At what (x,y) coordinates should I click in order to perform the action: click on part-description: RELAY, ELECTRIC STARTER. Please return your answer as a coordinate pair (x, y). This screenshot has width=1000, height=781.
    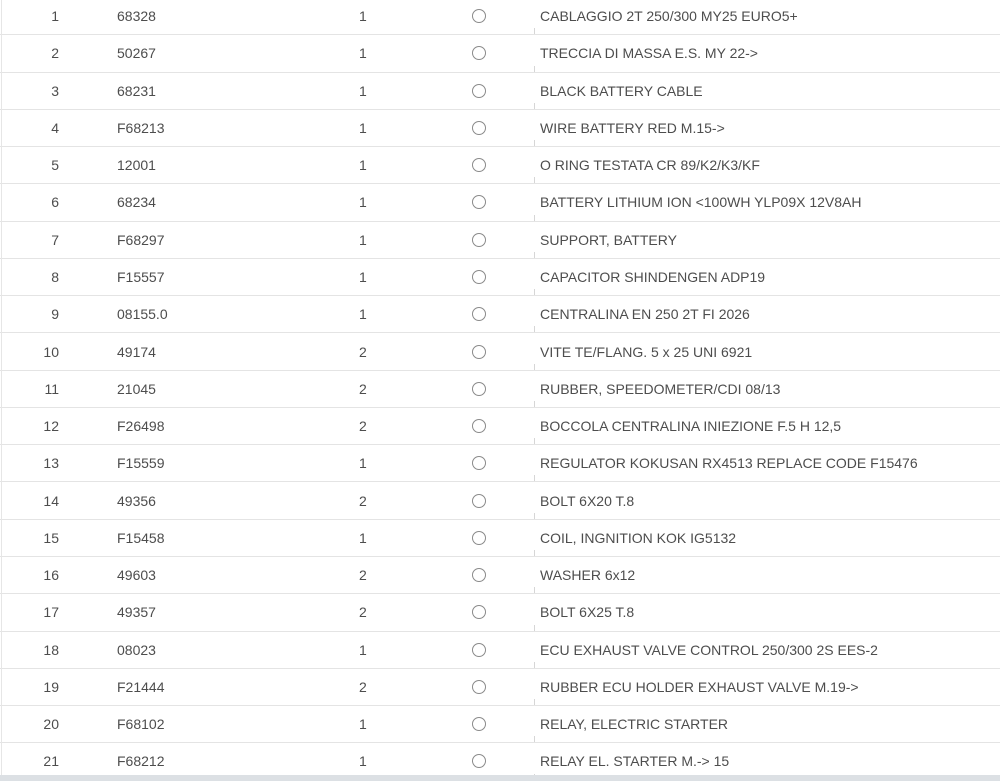
    Looking at the image, I should click on (634, 724).